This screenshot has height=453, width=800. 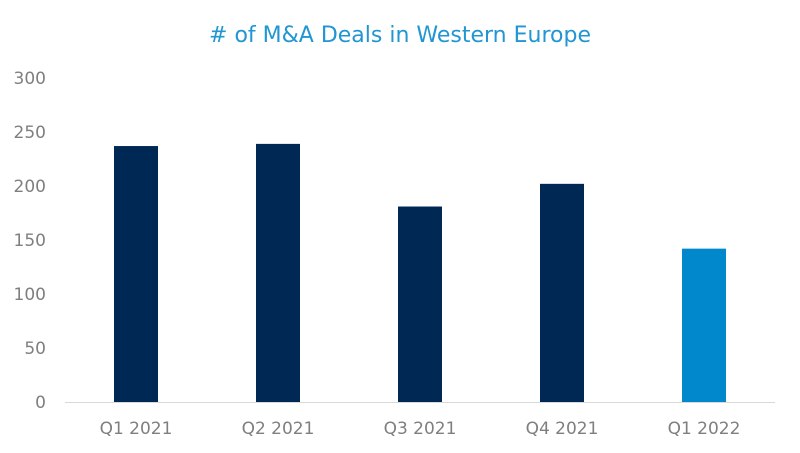 I want to click on y-tick-label: 100, so click(x=30, y=295).